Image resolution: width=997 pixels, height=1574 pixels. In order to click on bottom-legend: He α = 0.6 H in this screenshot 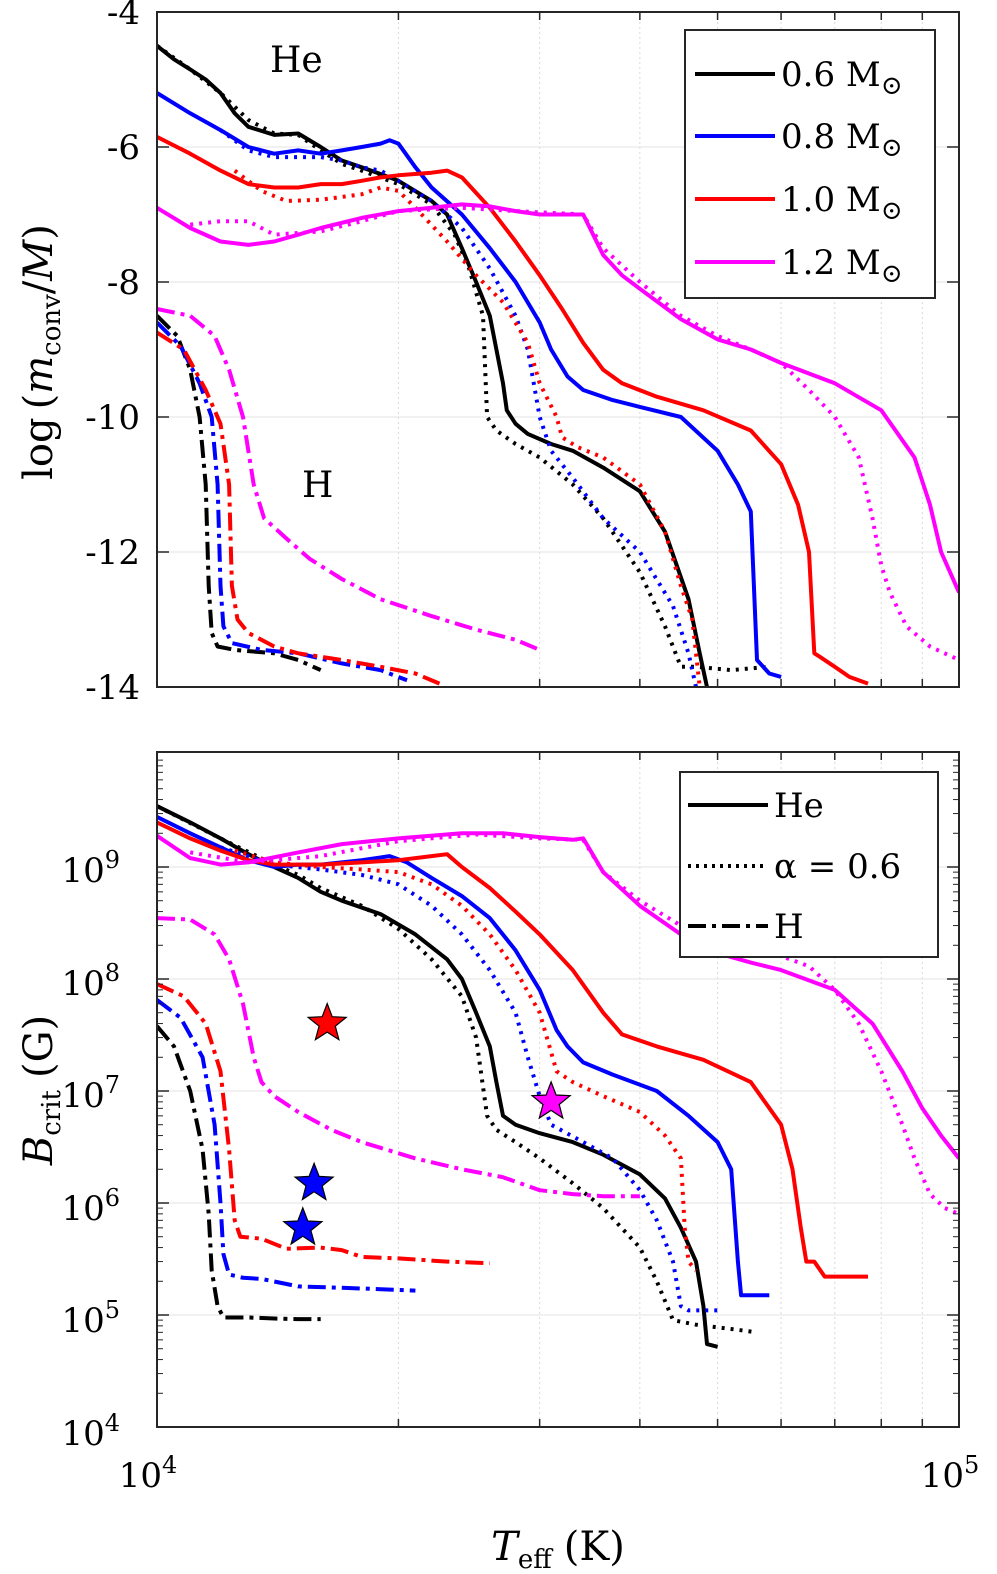, I will do `click(809, 864)`.